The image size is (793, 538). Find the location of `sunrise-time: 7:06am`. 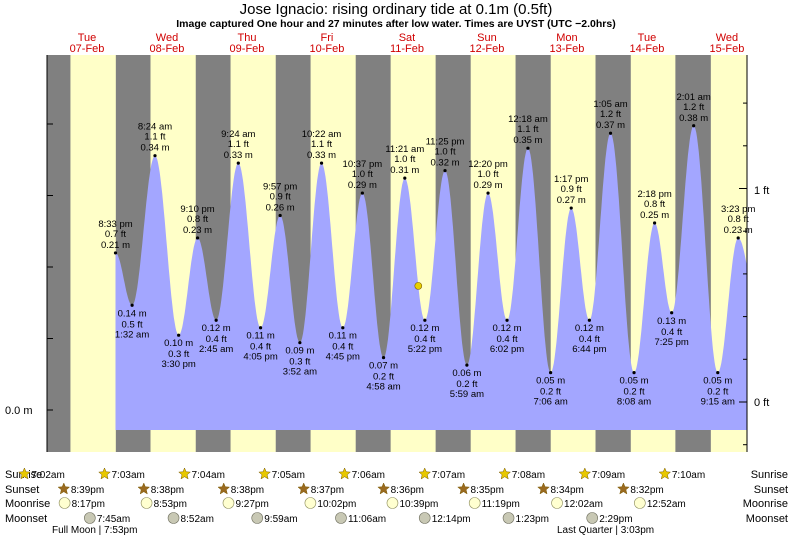

sunrise-time: 7:06am is located at coordinates (368, 475).